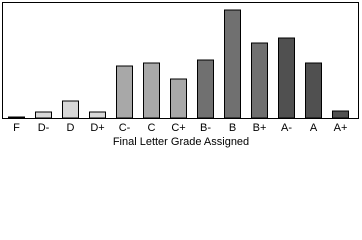  What do you see at coordinates (205, 128) in the screenshot?
I see `x-tick-label: B-` at bounding box center [205, 128].